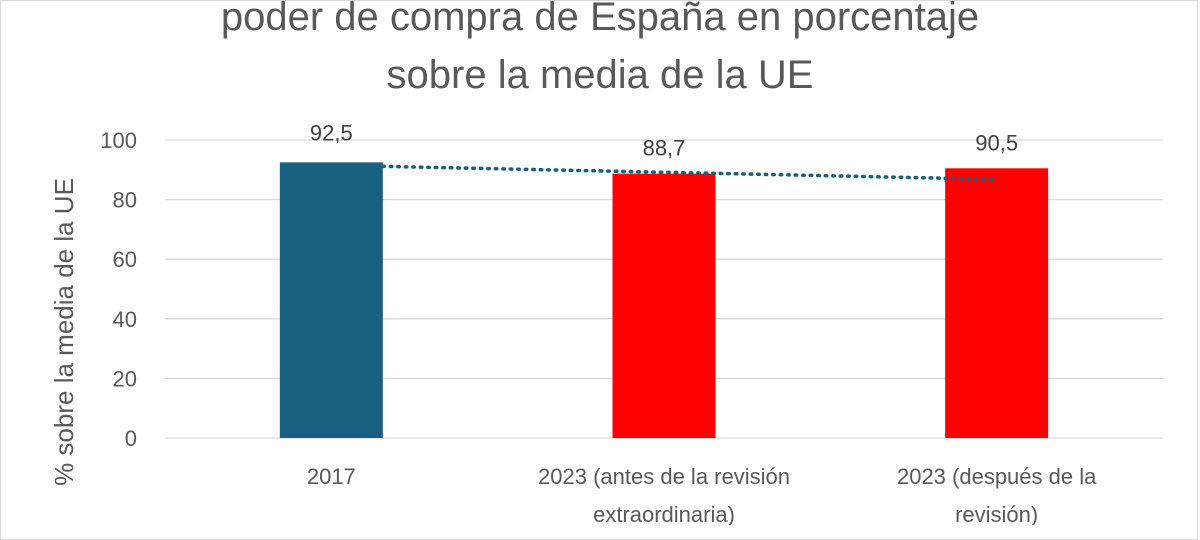  I want to click on y-tick-label: 80, so click(125, 200).